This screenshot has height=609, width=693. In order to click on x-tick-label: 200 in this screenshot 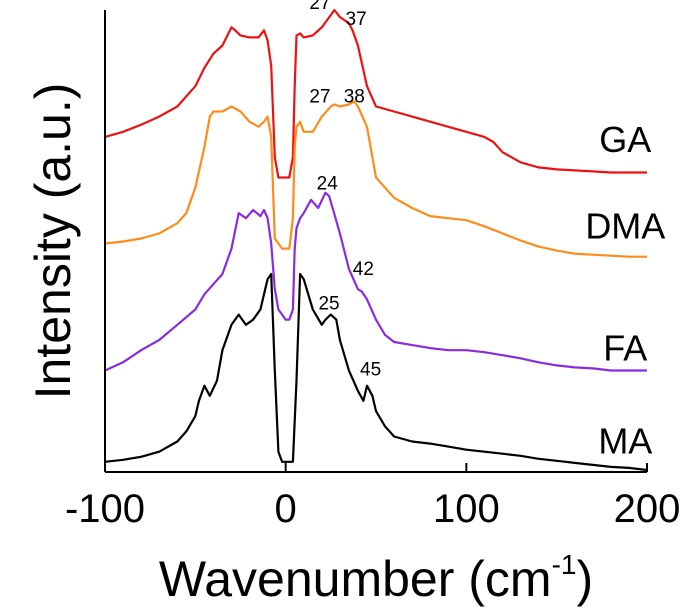, I will do `click(647, 509)`.